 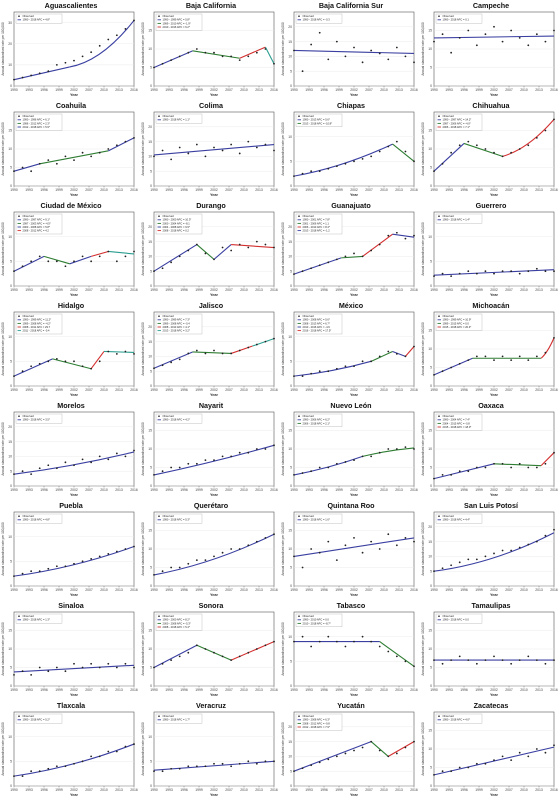 What do you see at coordinates (317, 231) in the screenshot?
I see `legend-entry: 2013 - 2018 APC = -1.2` at bounding box center [317, 231].